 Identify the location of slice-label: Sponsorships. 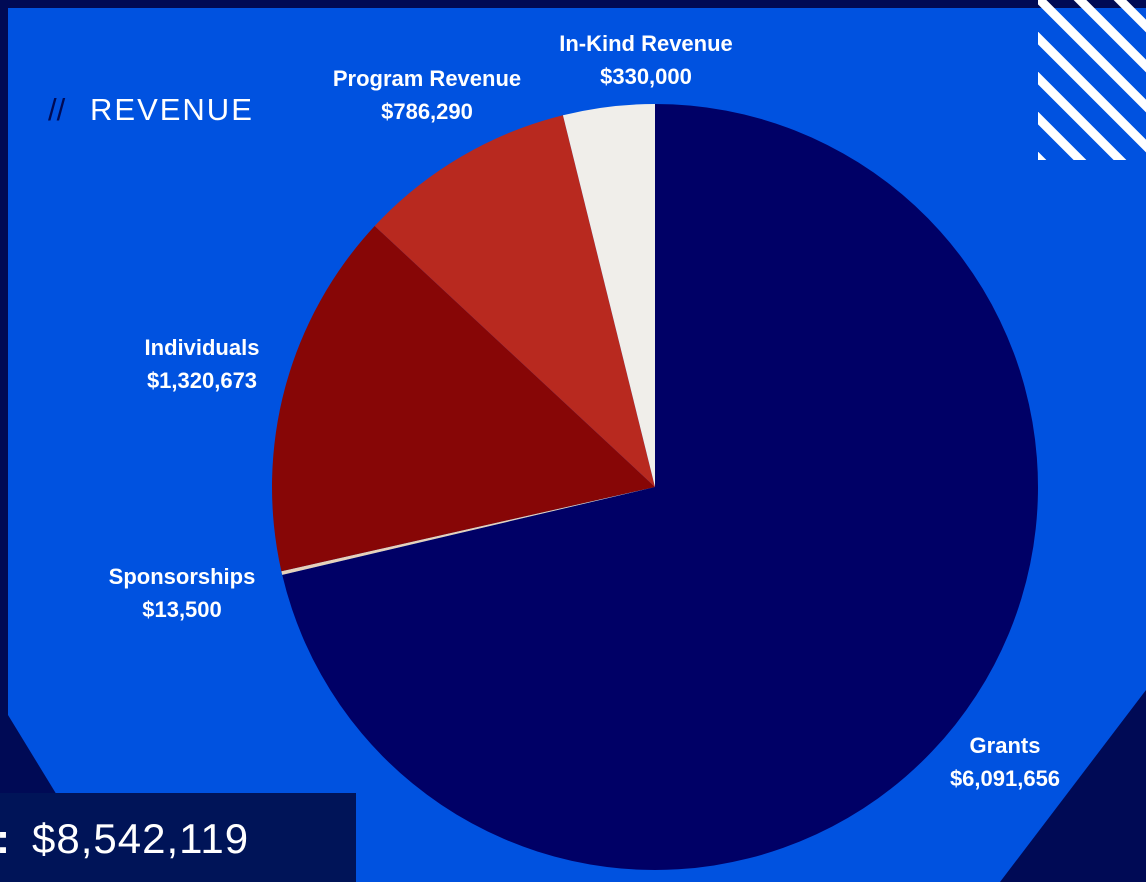
(182, 576).